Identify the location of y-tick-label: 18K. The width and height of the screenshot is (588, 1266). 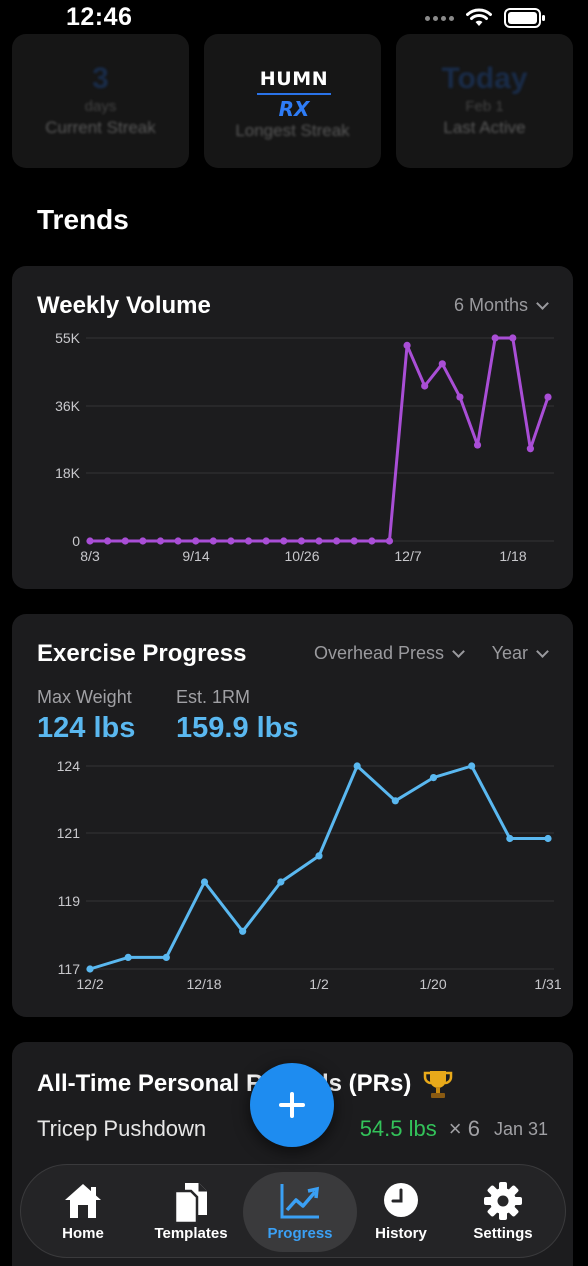
(68, 473).